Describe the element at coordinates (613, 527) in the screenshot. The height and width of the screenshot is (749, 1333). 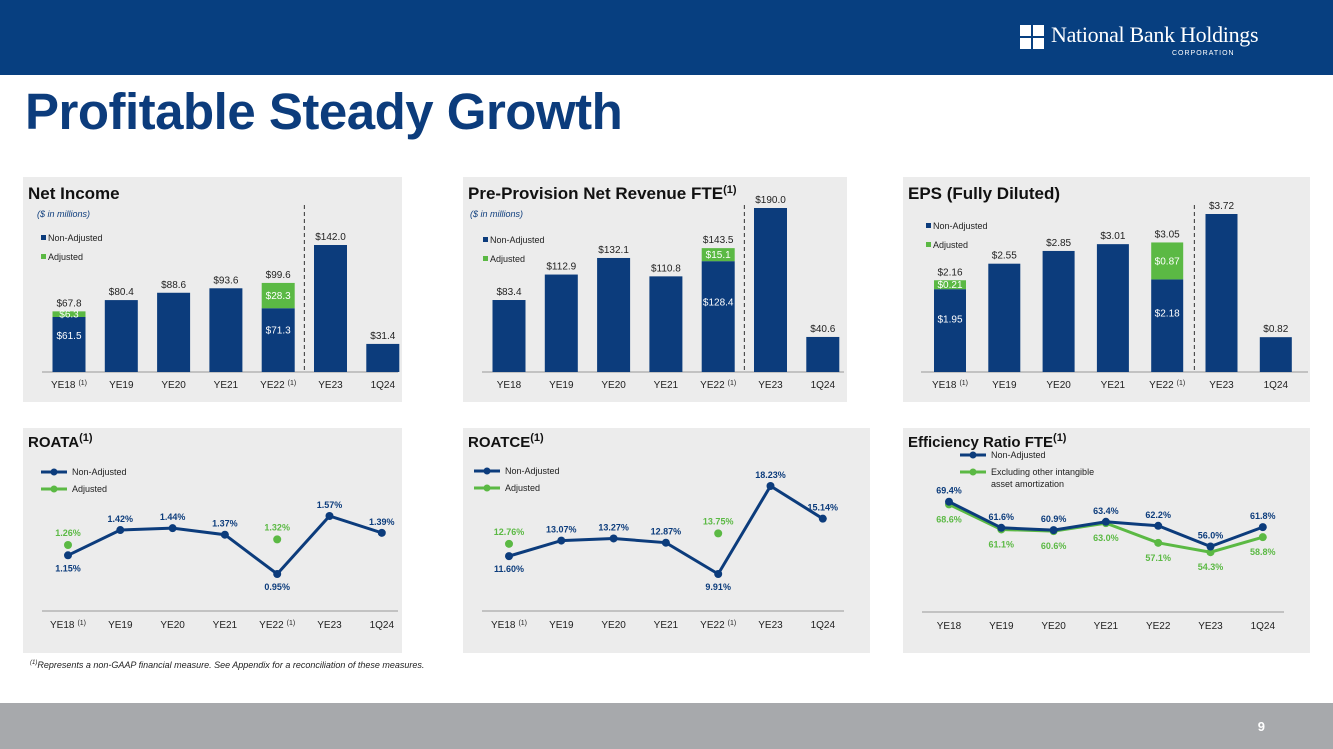
I see `data-label: 13.27%` at that location.